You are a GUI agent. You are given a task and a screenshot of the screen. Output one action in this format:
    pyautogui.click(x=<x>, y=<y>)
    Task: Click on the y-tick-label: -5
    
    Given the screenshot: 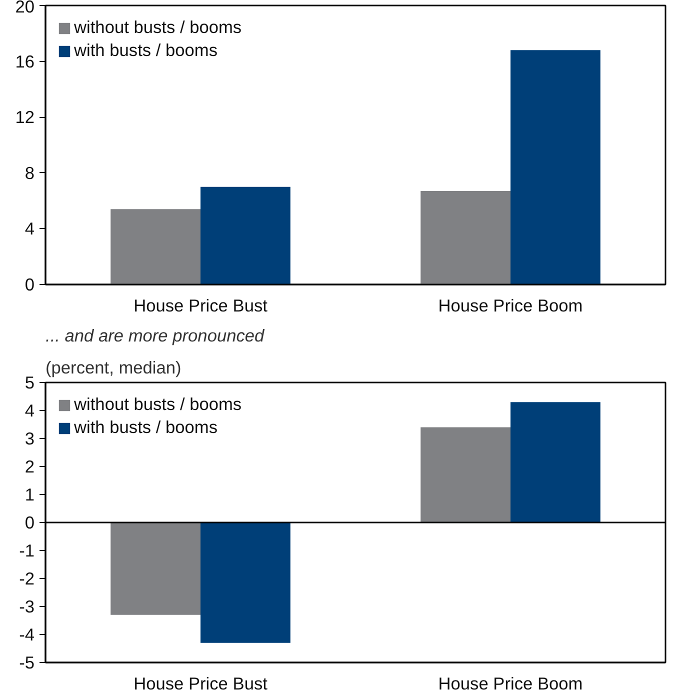 What is the action you would take?
    pyautogui.click(x=27, y=662)
    